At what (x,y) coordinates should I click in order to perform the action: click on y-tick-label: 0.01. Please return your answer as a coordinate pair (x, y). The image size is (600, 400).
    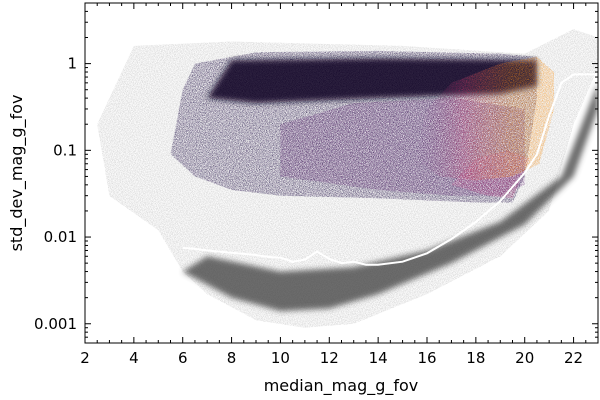
    Looking at the image, I should click on (60, 237).